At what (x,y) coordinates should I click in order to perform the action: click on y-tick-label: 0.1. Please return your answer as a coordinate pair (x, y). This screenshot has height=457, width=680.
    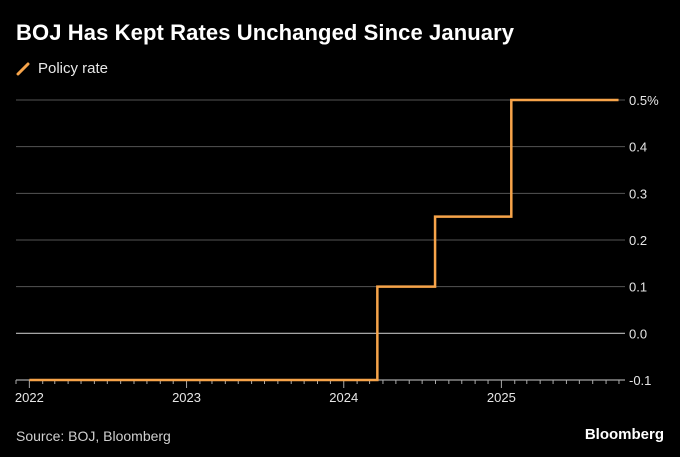
    Looking at the image, I should click on (638, 287).